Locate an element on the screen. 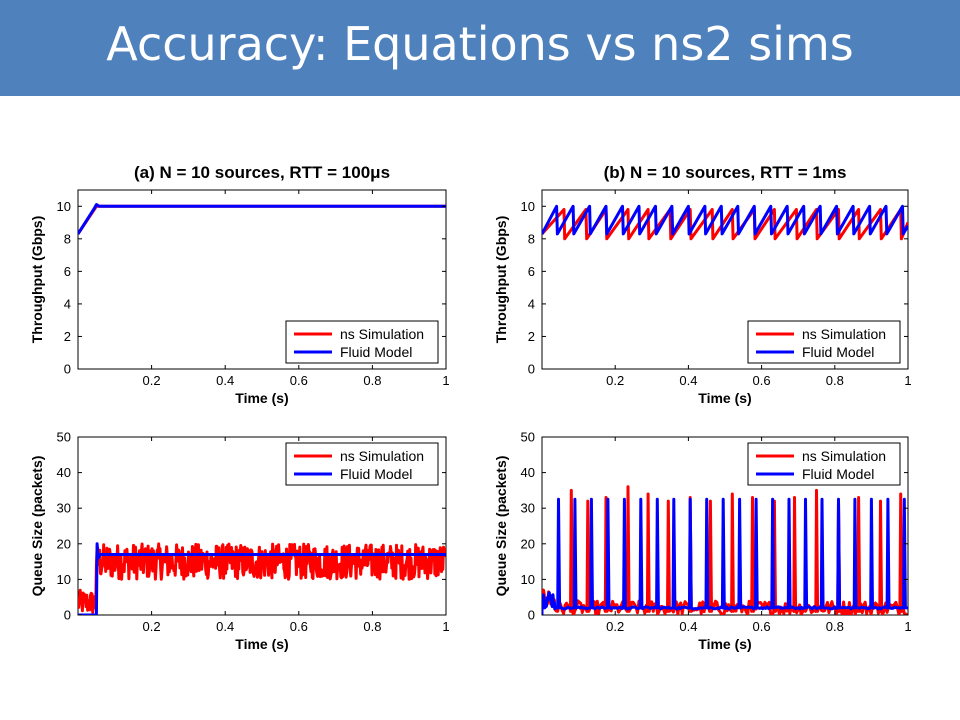 The height and width of the screenshot is (720, 960). chart-title: (a) N = 10 sources, RTT = 100μs is located at coordinates (262, 172).